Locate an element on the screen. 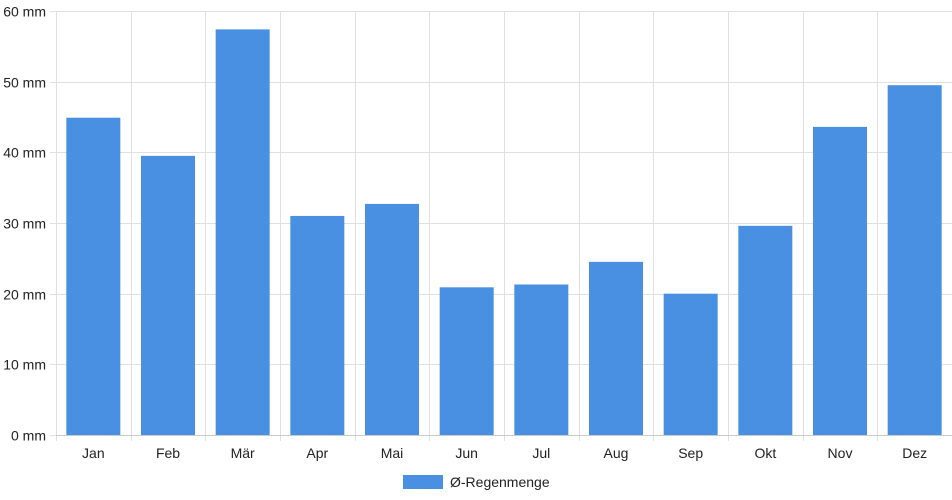 This screenshot has height=500, width=952. x-tick-label: Aug is located at coordinates (616, 453).